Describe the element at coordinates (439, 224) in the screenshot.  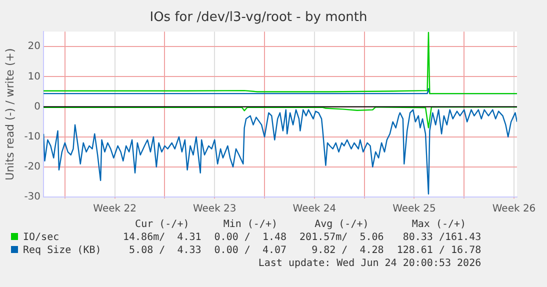
I see `text: Max (-/+)` at that location.